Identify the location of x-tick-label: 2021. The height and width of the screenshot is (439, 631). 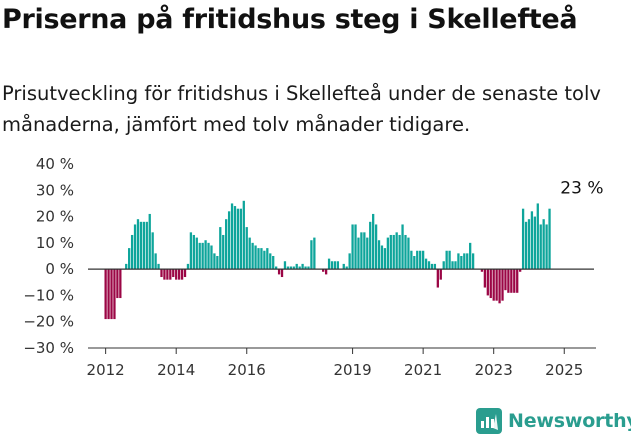
(423, 370).